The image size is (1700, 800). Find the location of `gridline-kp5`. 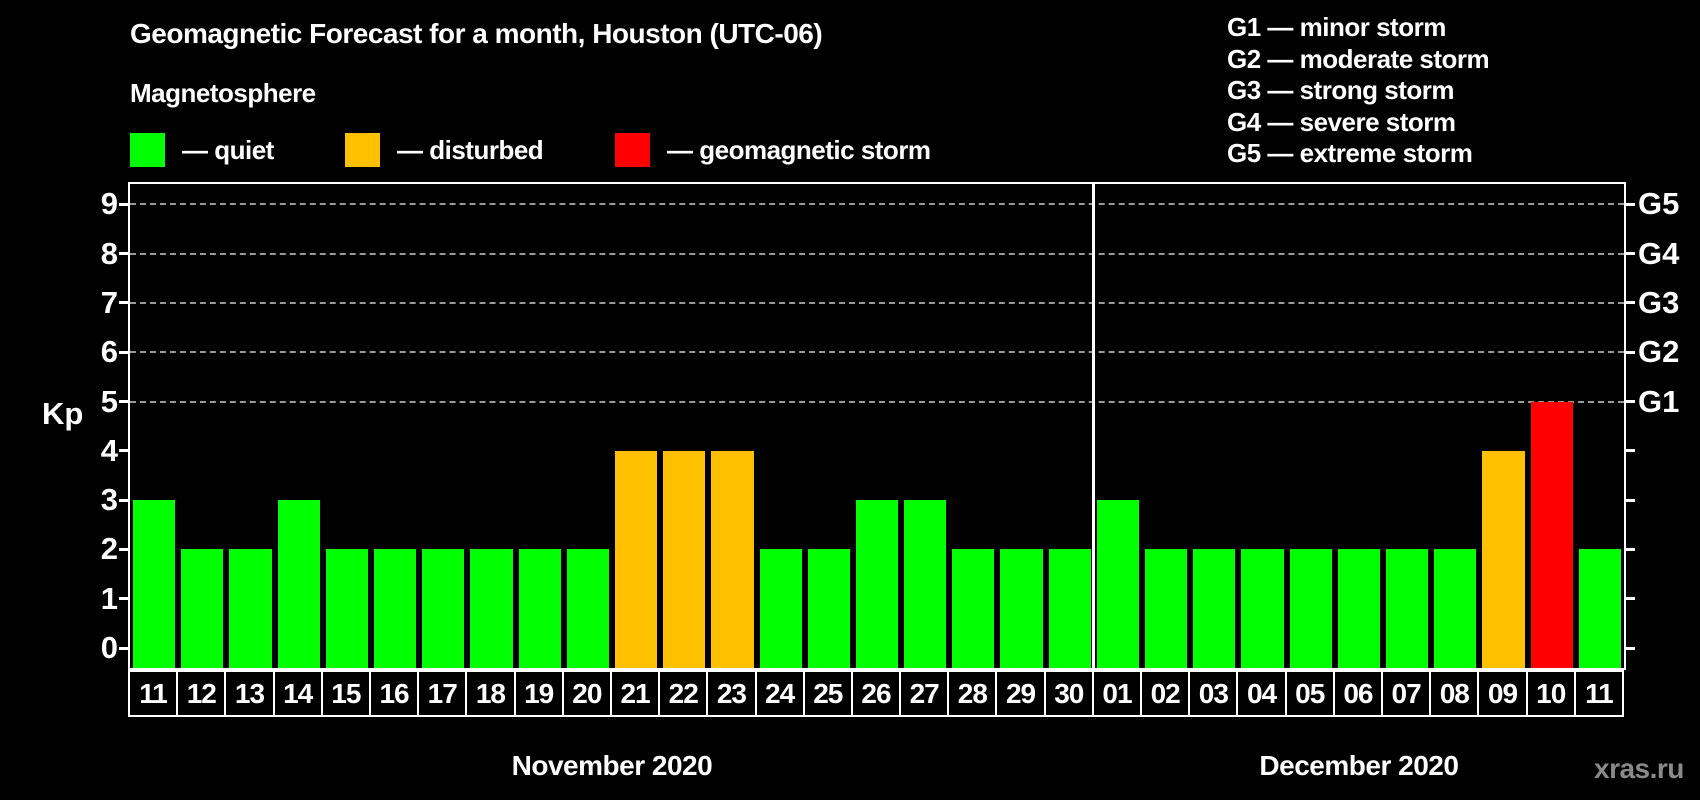

gridline-kp5 is located at coordinates (877, 401).